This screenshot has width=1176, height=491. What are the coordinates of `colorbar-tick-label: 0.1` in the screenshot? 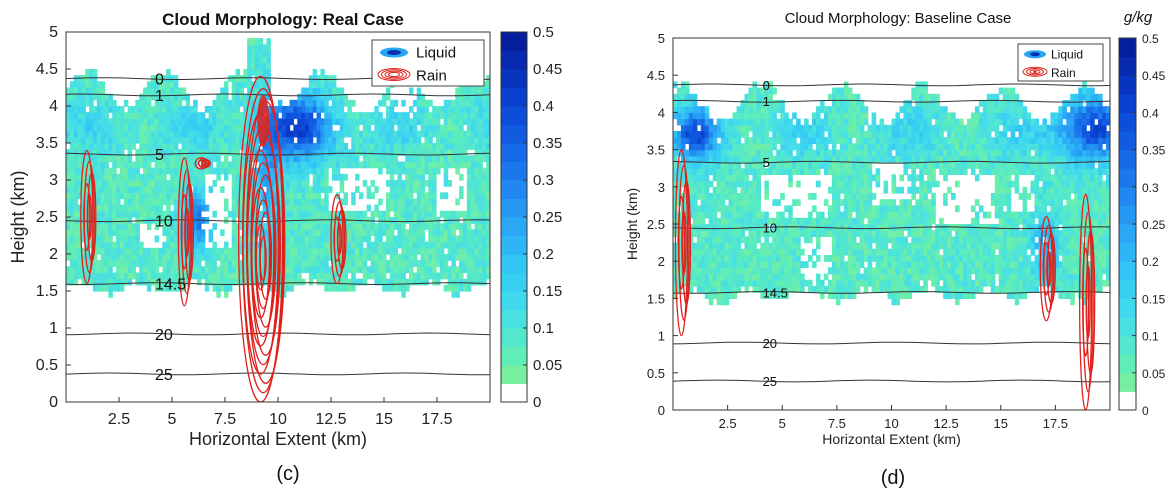 It's located at (1150, 337).